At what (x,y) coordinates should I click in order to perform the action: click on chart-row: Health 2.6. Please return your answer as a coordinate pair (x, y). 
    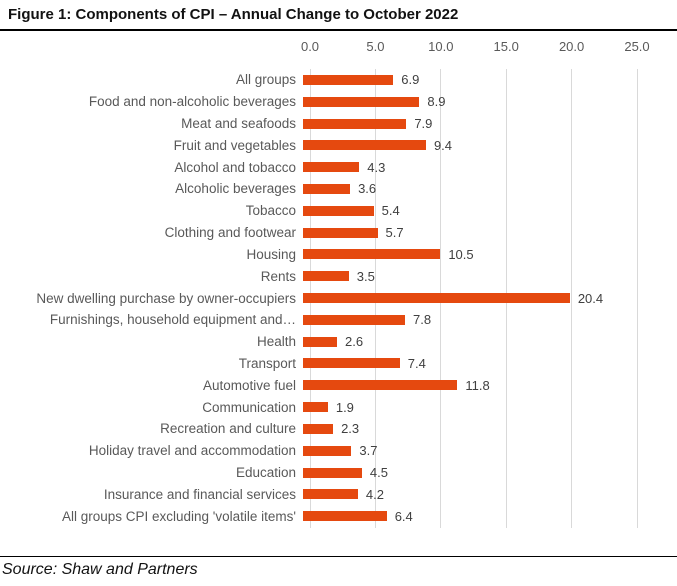
    Looking at the image, I should click on (338, 342).